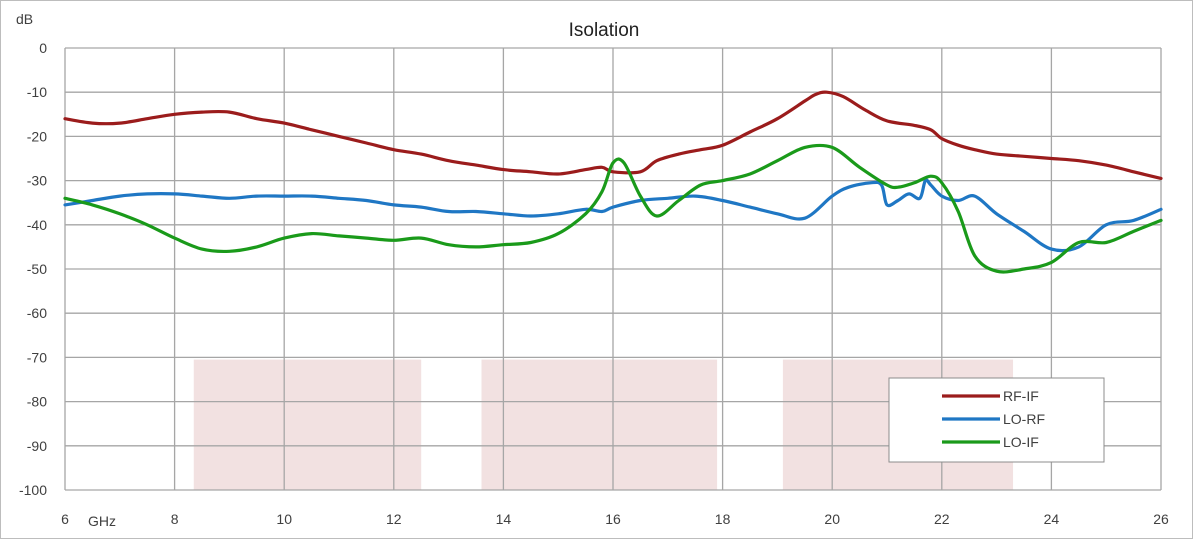 The width and height of the screenshot is (1194, 545). Describe the element at coordinates (37, 357) in the screenshot. I see `y-tick-label--70: -70` at that location.